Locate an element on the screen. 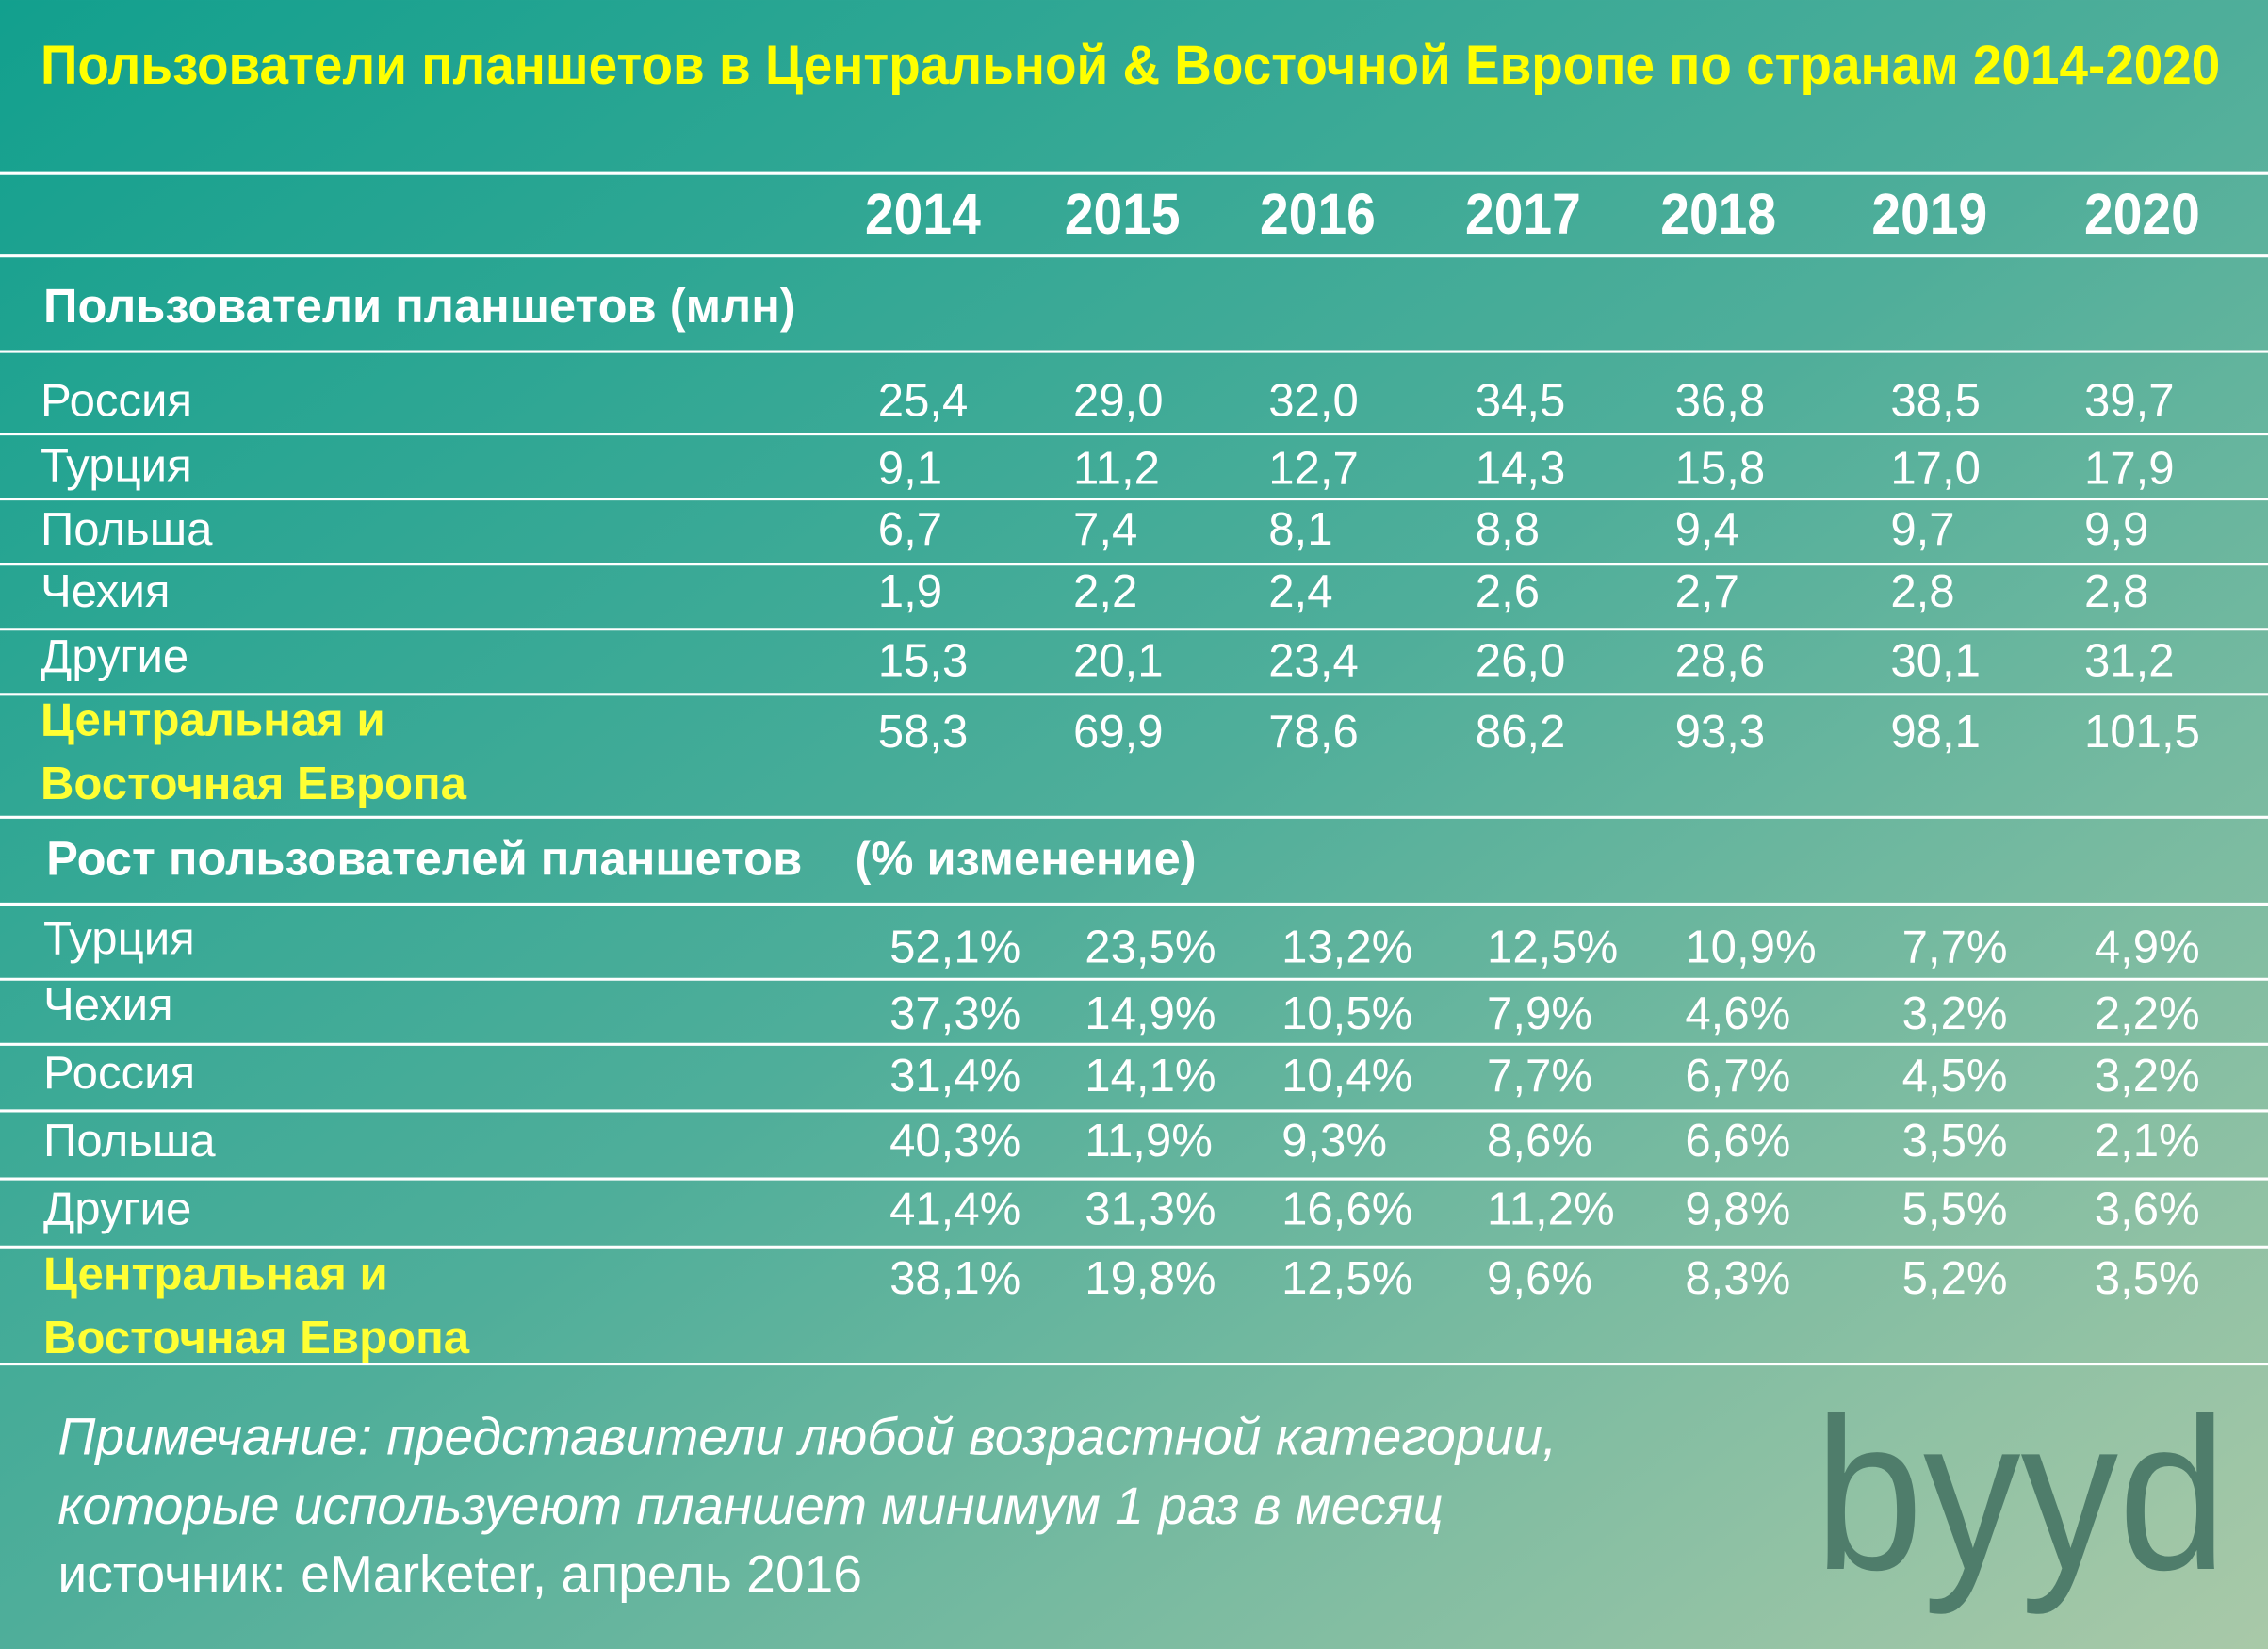  cell-value: 7,9% is located at coordinates (1539, 1014).